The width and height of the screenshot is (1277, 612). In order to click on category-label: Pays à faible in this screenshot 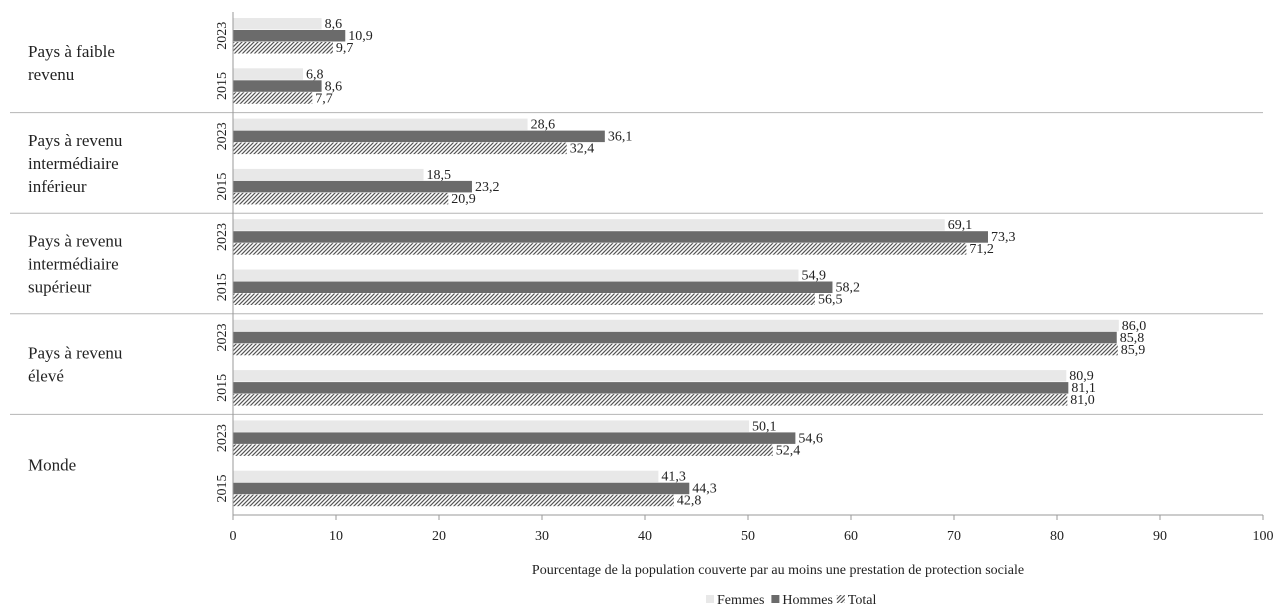, I will do `click(71, 51)`.